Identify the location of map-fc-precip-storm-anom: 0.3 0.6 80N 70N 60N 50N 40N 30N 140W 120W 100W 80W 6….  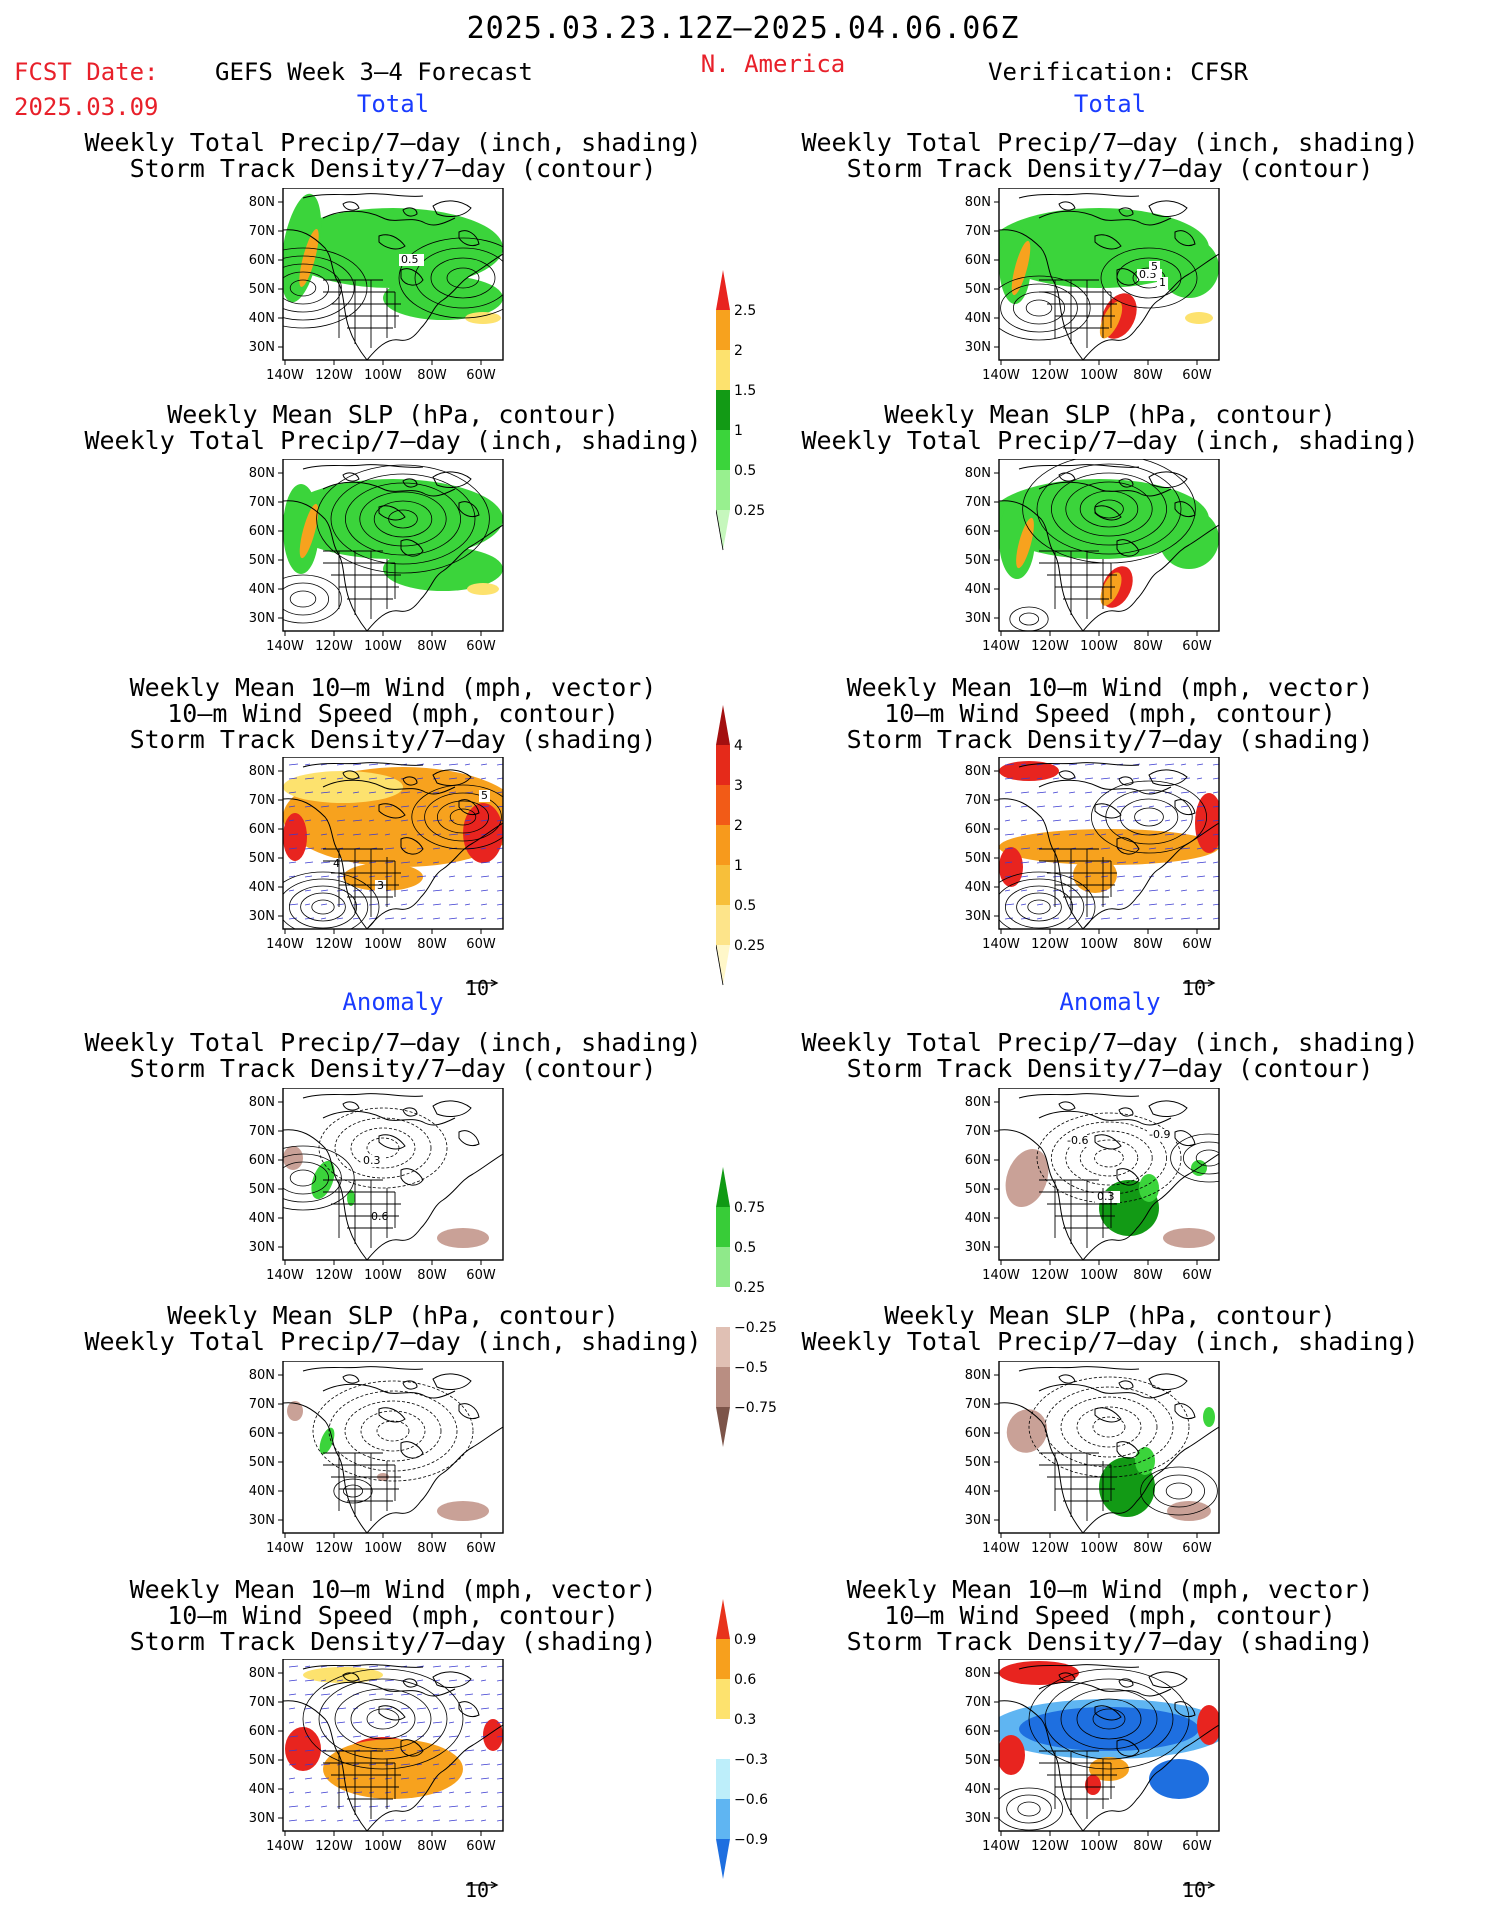
(376, 1185).